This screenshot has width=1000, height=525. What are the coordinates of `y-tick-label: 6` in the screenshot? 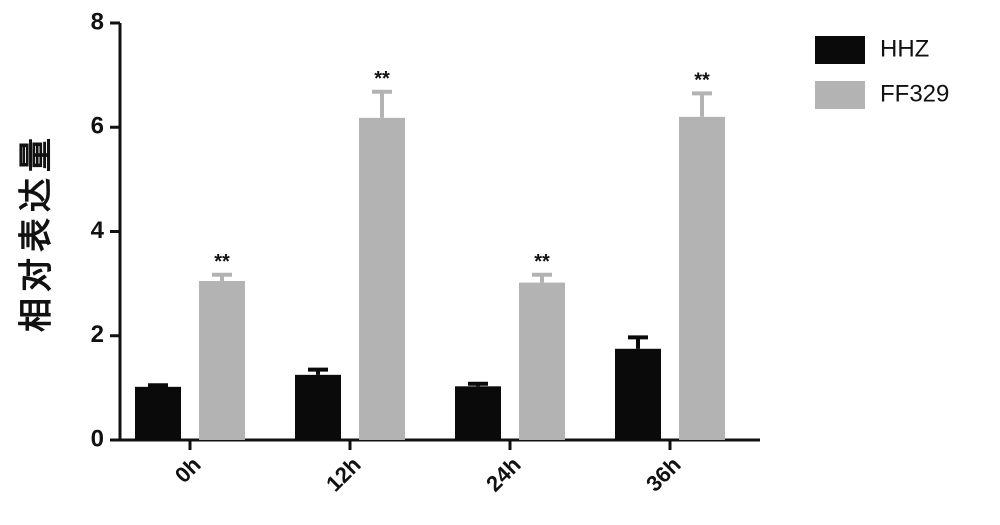 It's located at (97, 126).